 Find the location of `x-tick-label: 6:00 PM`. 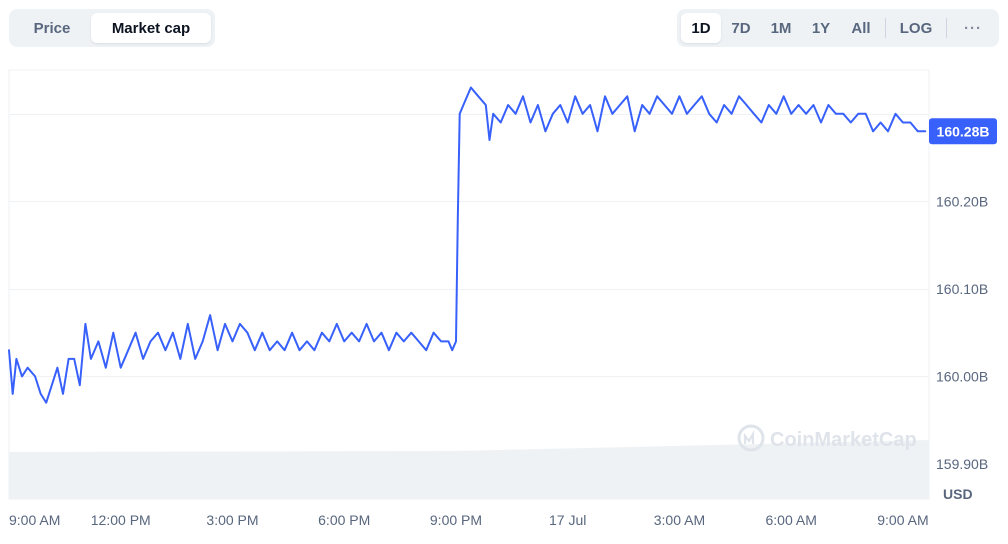

x-tick-label: 6:00 PM is located at coordinates (344, 520).